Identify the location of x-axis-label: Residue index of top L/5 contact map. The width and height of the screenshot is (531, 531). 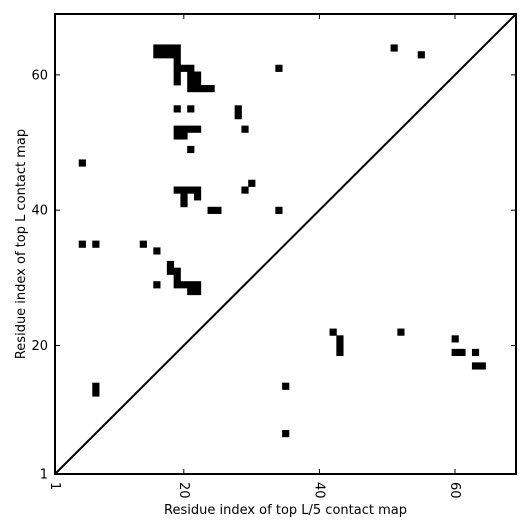
(285, 510).